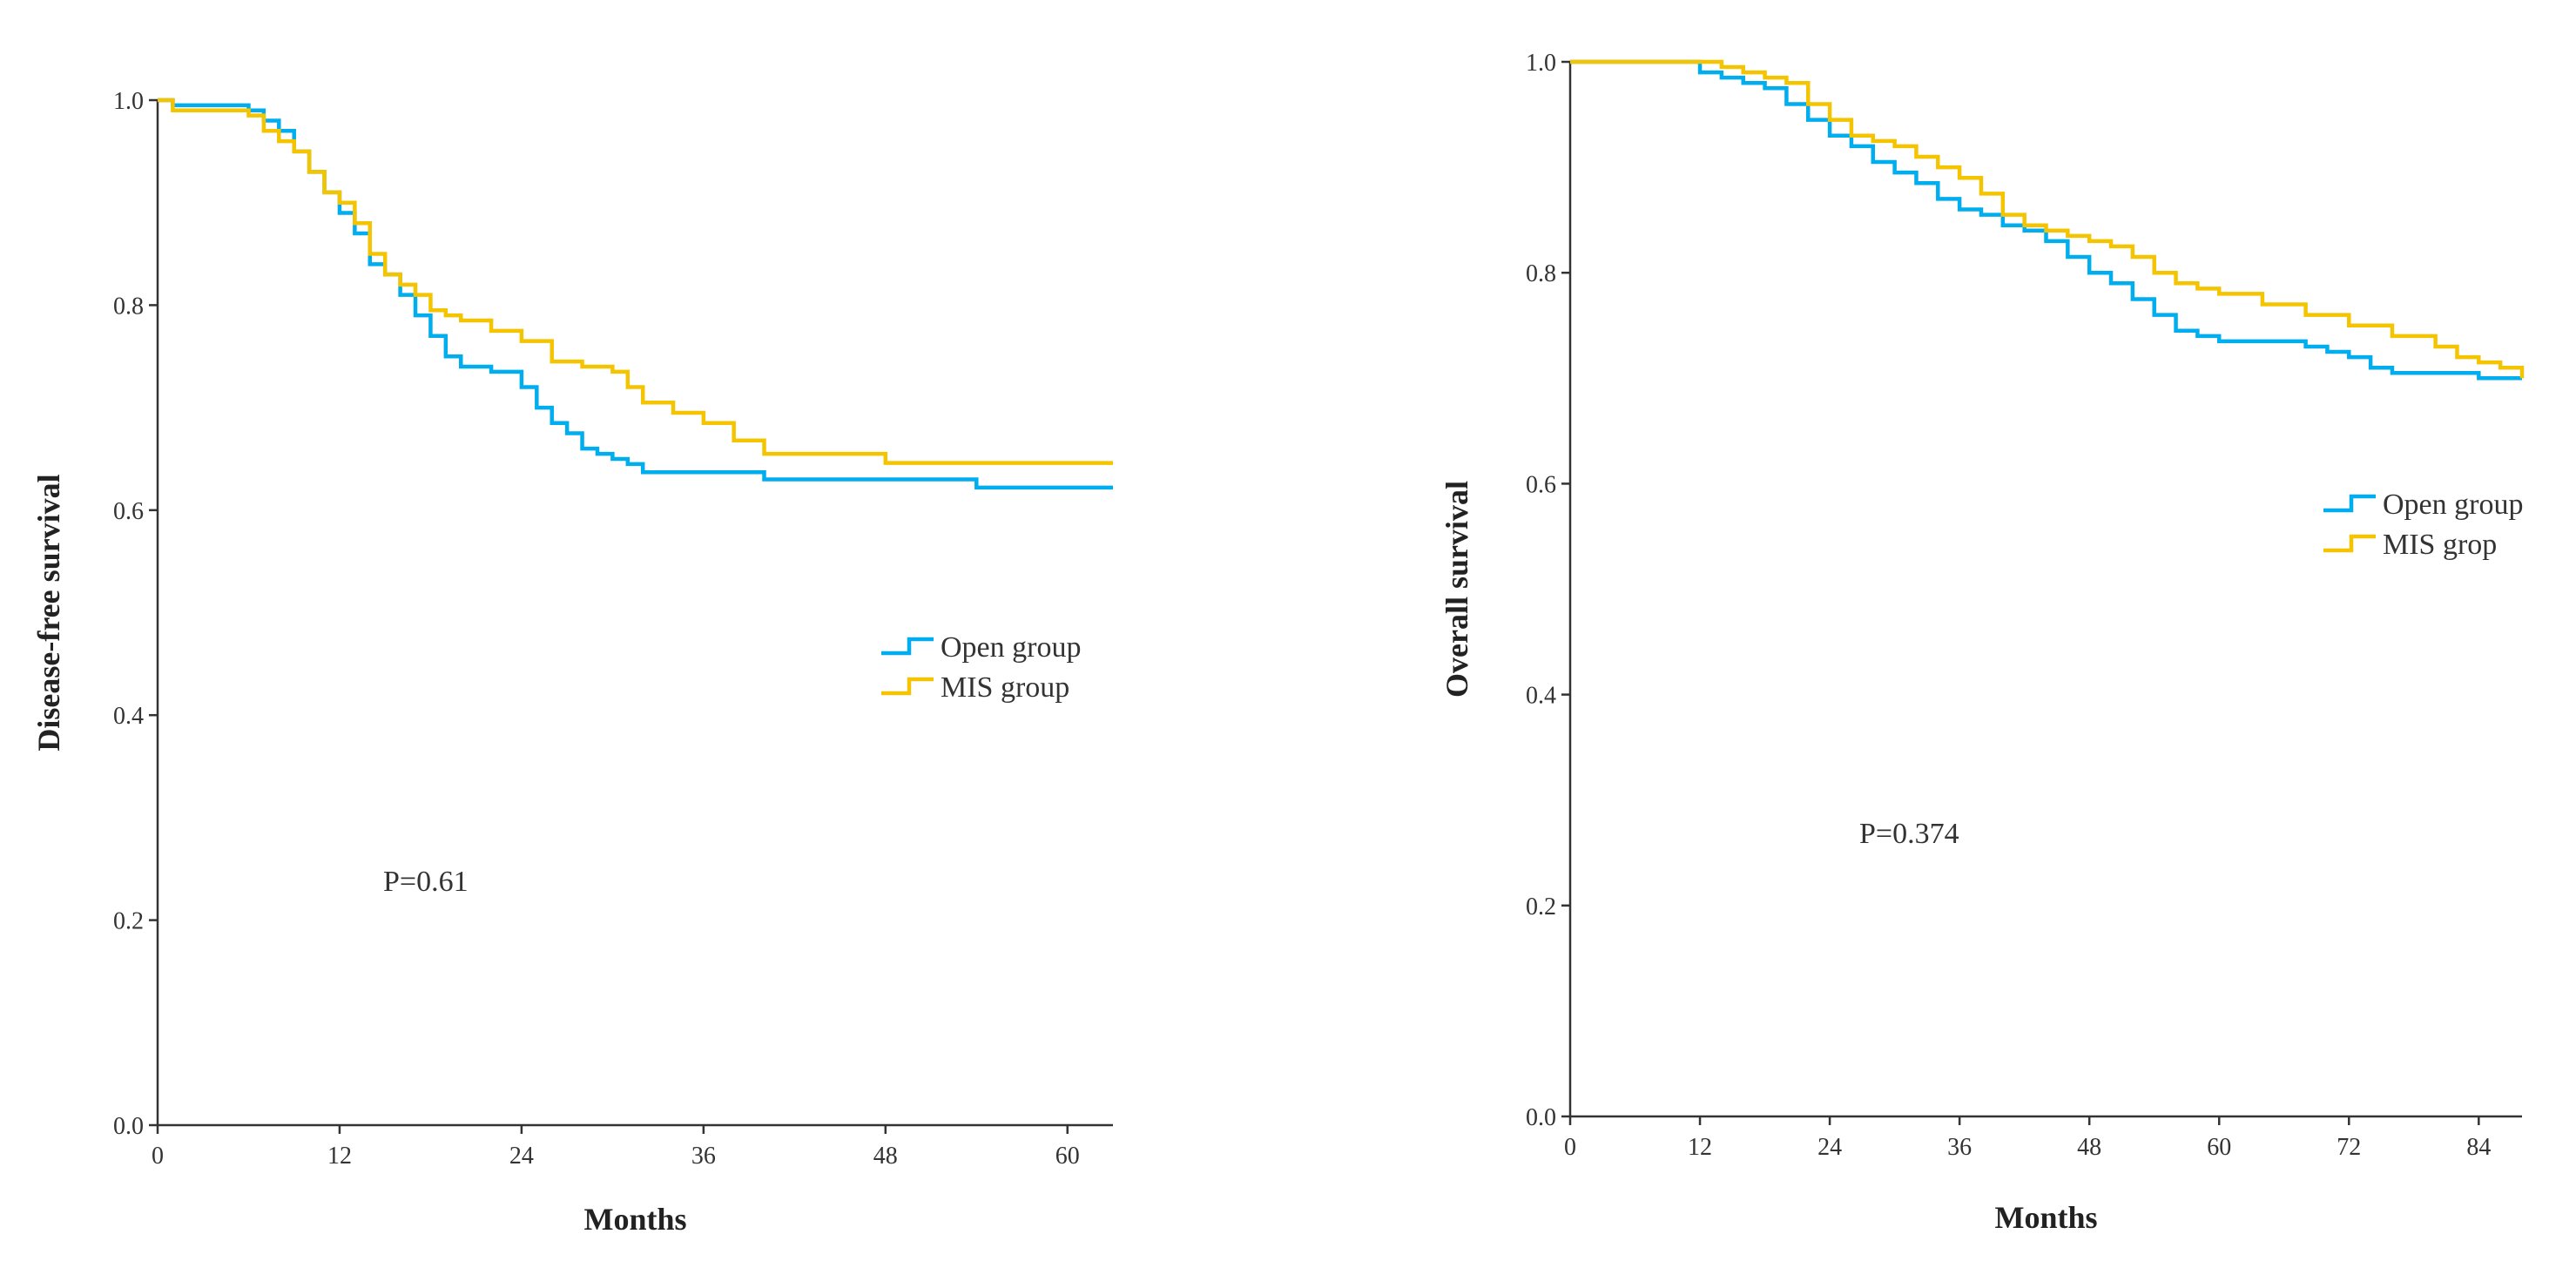  Describe the element at coordinates (2440, 545) in the screenshot. I see `legend-label: MIS grop` at that location.